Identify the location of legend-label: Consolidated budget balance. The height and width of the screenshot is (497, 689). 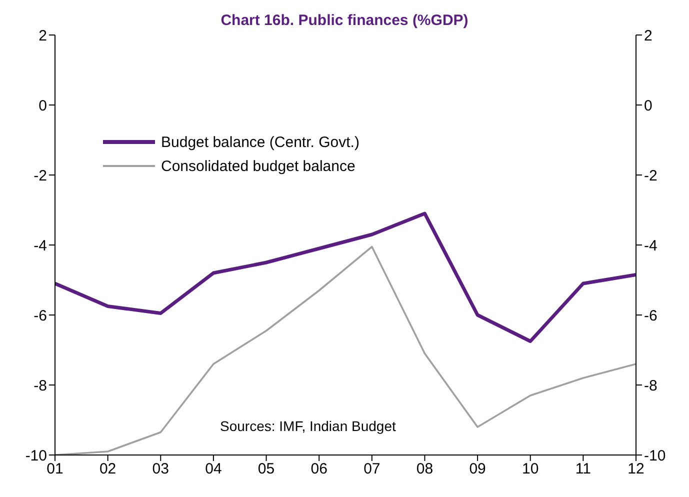
(258, 166).